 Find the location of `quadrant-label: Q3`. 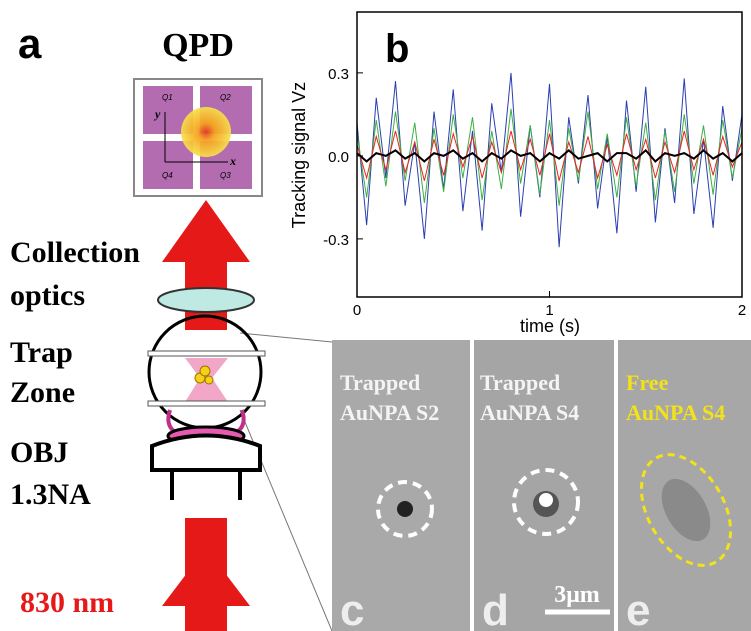

quadrant-label: Q3 is located at coordinates (225, 175).